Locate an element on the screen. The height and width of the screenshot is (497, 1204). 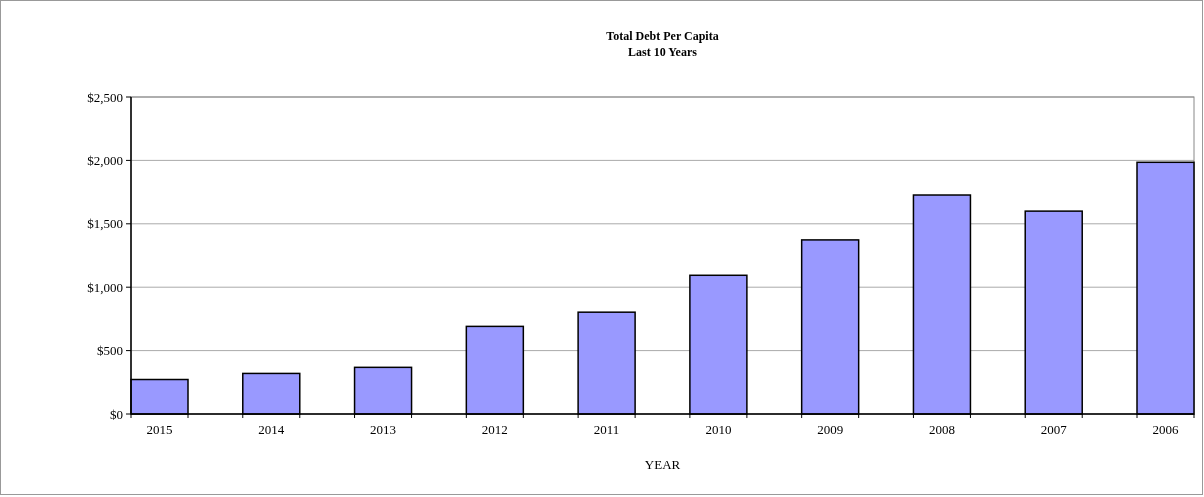
x-axis-title: YEAR is located at coordinates (662, 464).